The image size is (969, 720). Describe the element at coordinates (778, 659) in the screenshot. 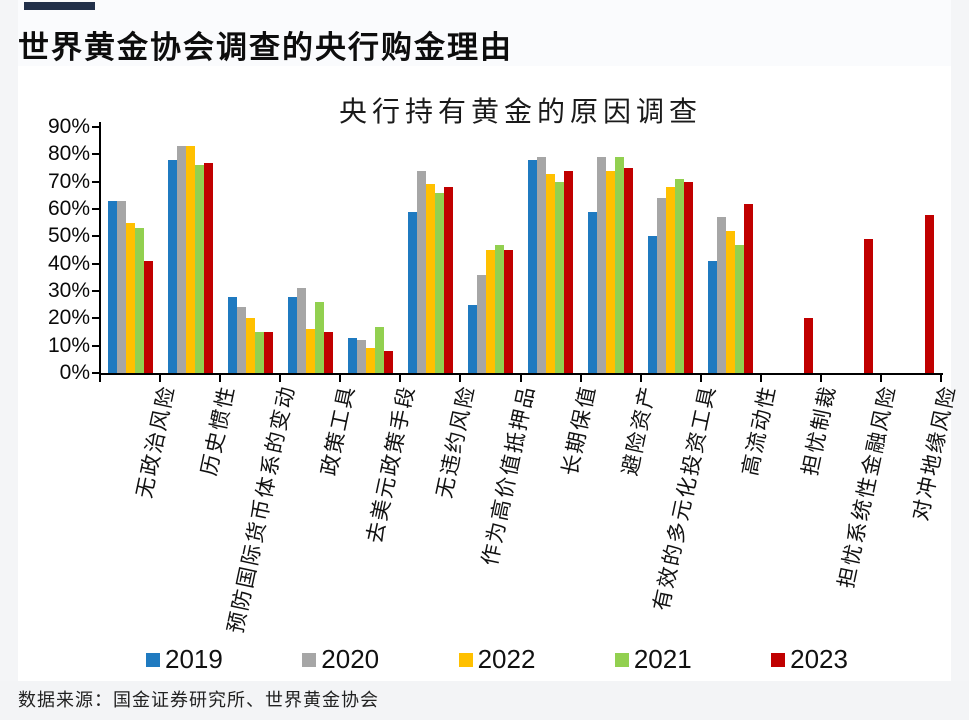

I see `legend-swatch-2023` at that location.